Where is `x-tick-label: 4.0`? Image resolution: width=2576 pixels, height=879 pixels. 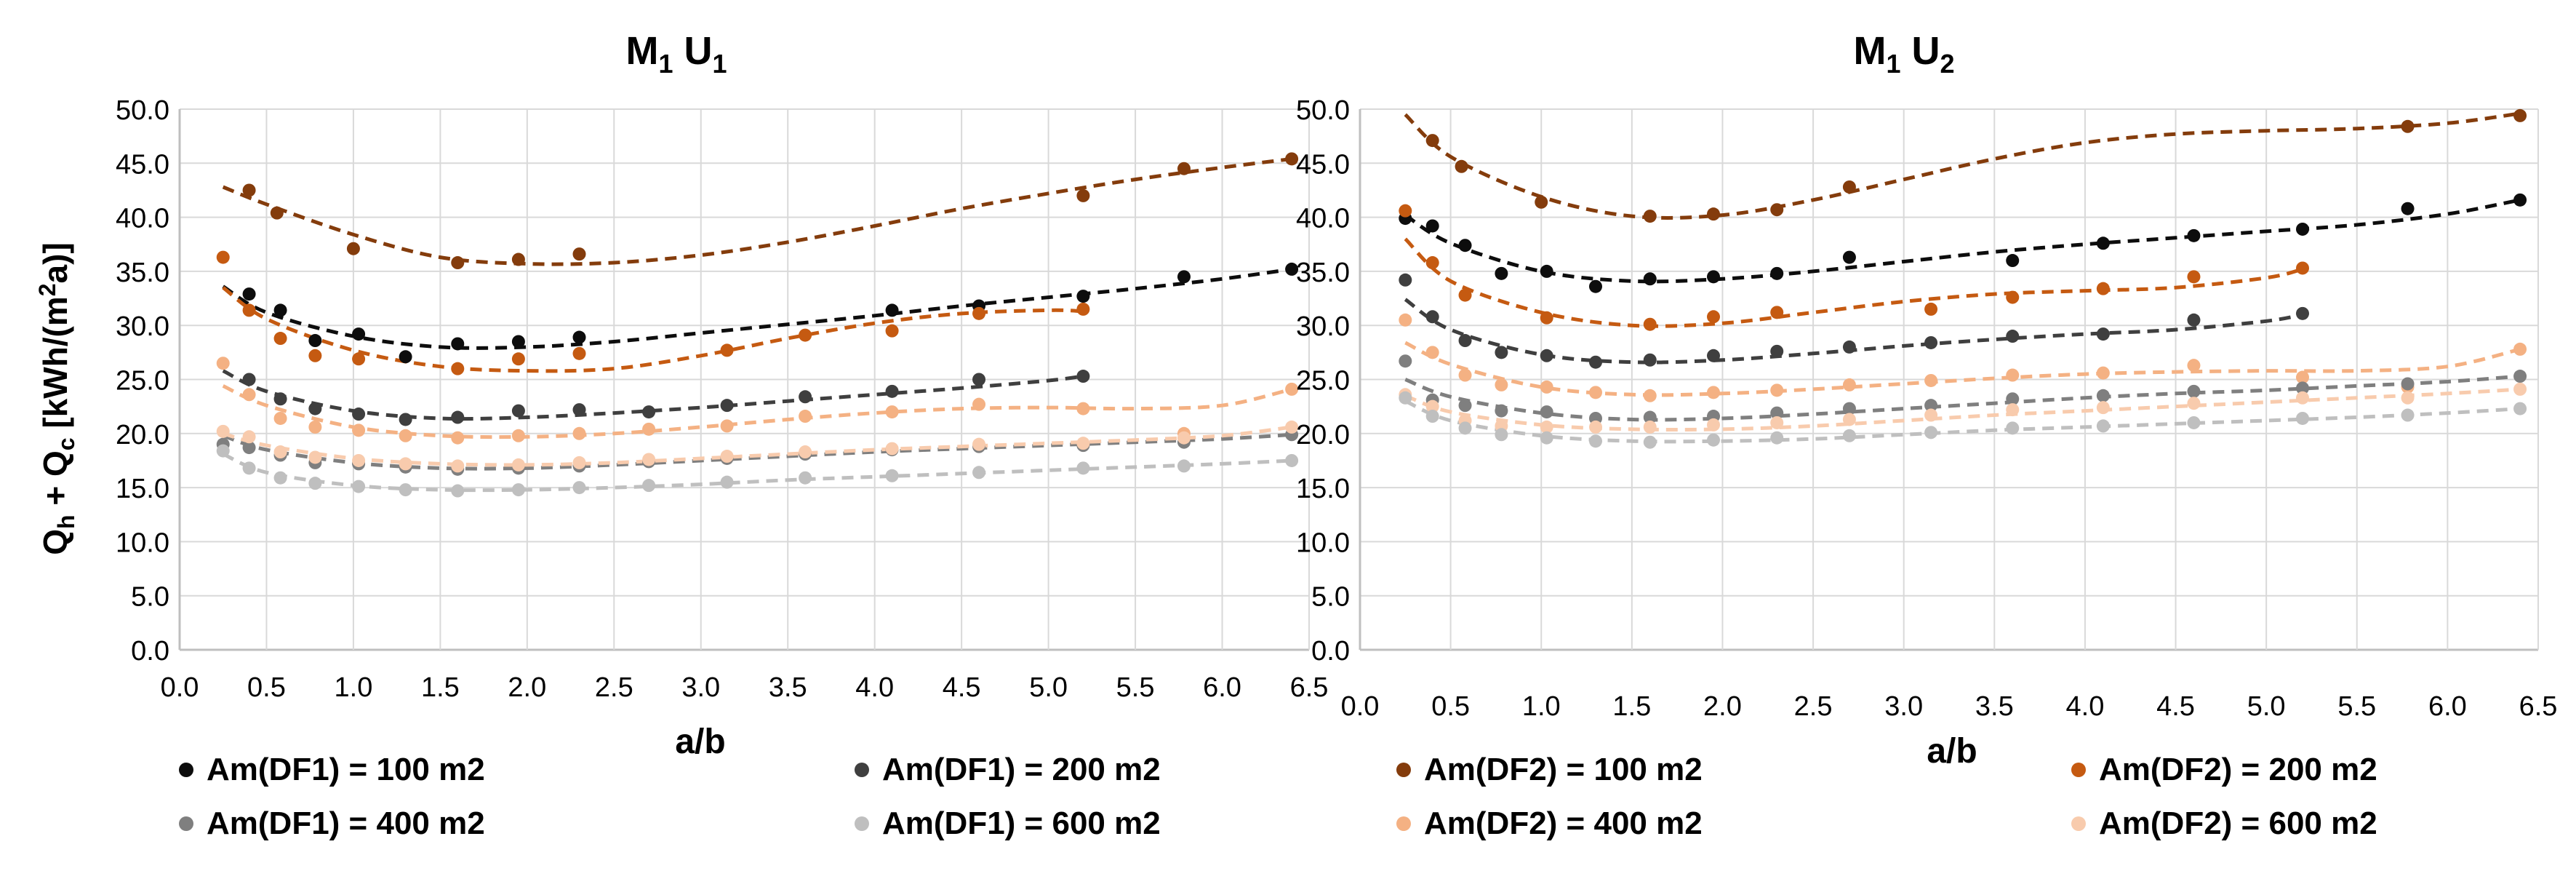 x-tick-label: 4.0 is located at coordinates (2085, 706).